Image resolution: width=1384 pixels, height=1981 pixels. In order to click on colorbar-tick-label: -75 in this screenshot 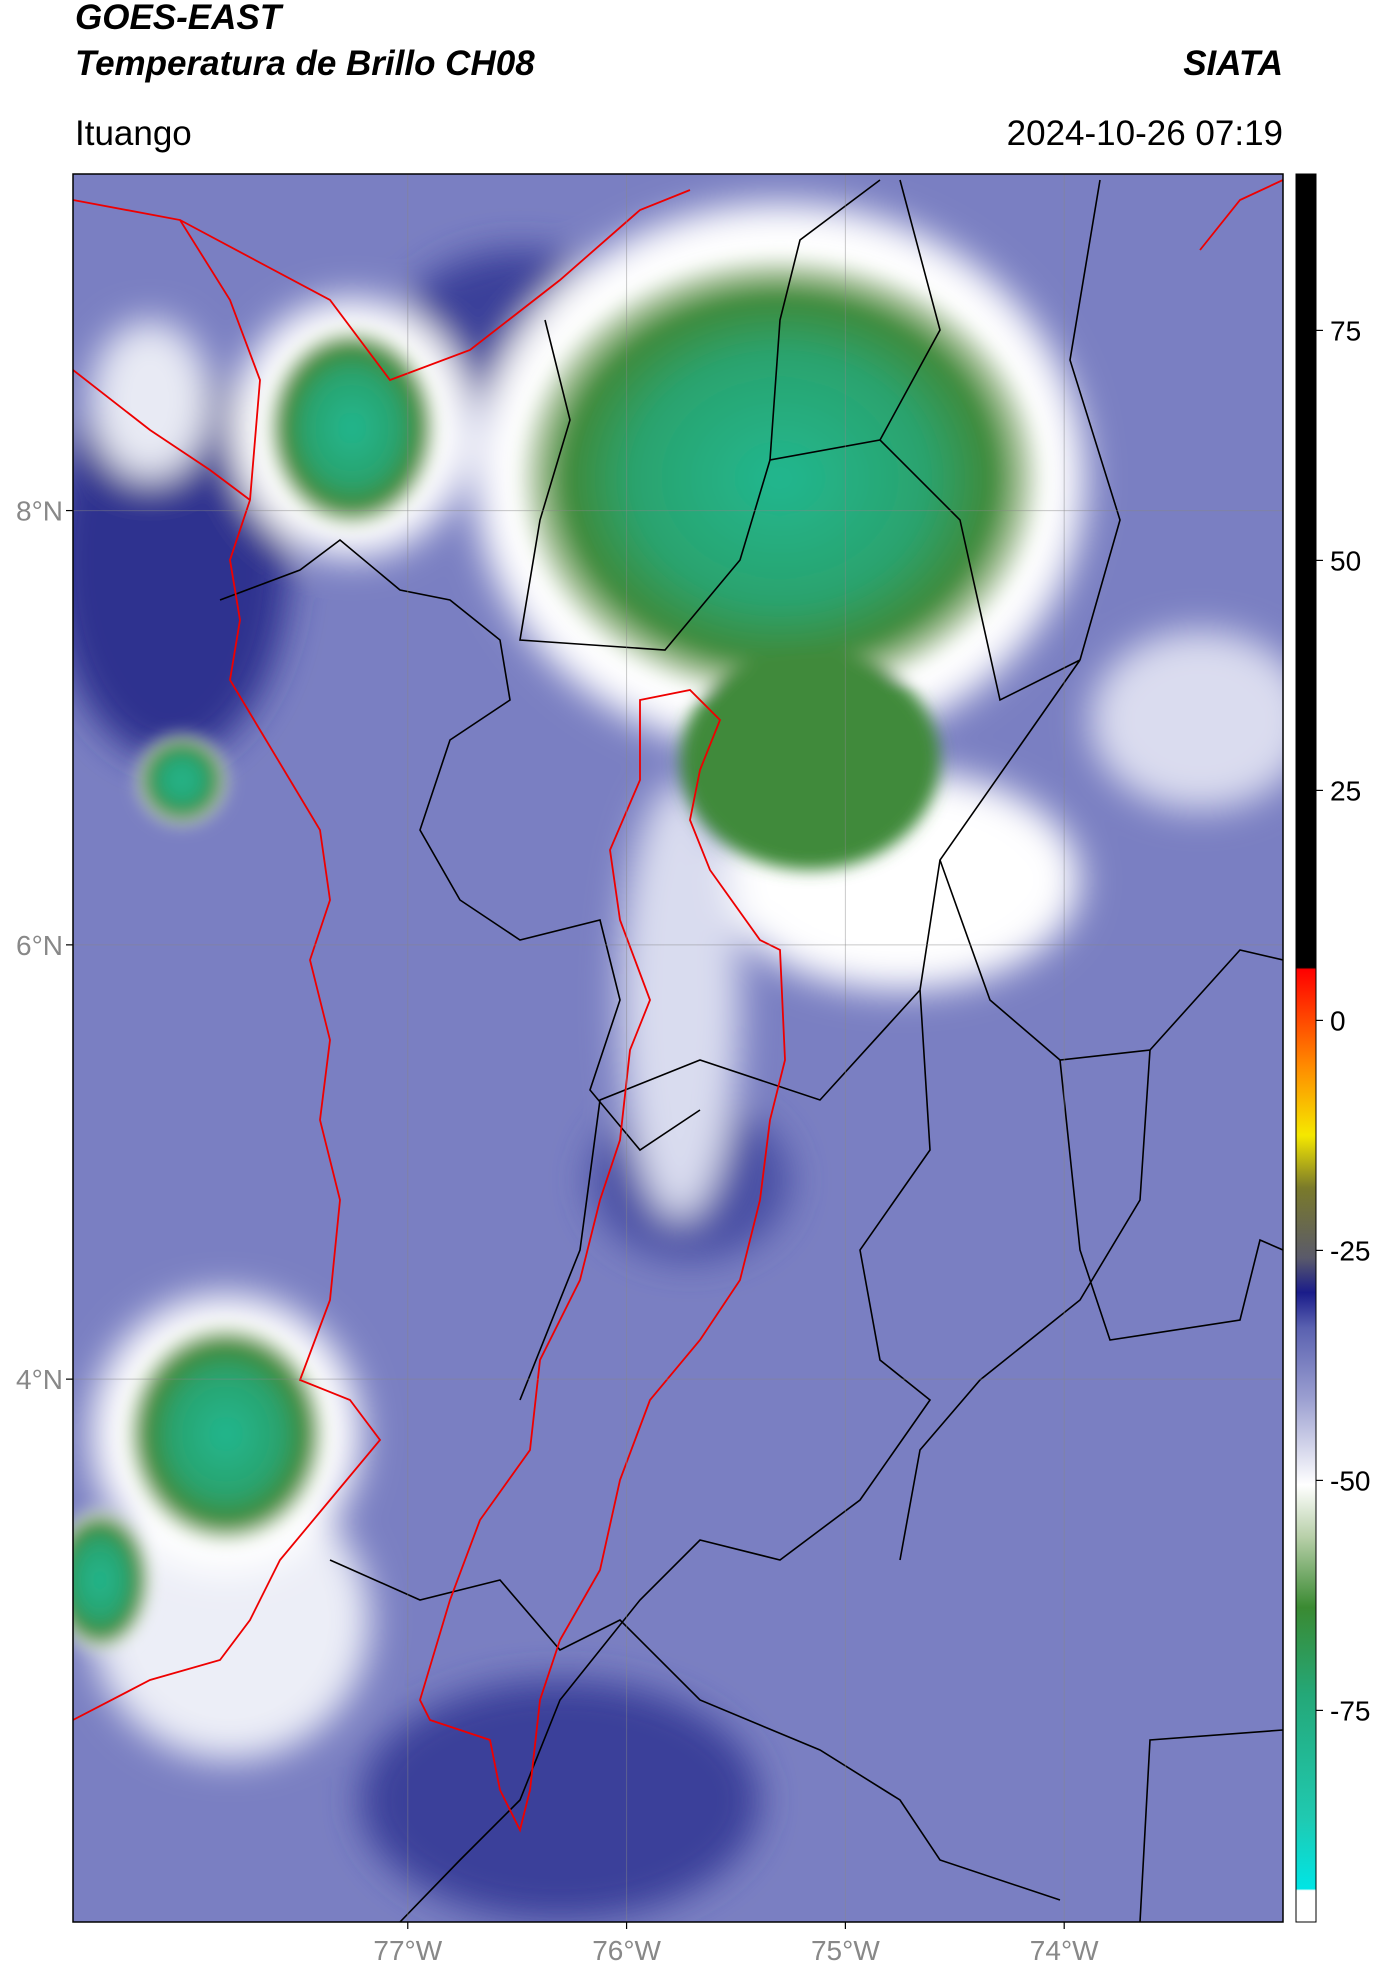, I will do `click(1350, 1710)`.